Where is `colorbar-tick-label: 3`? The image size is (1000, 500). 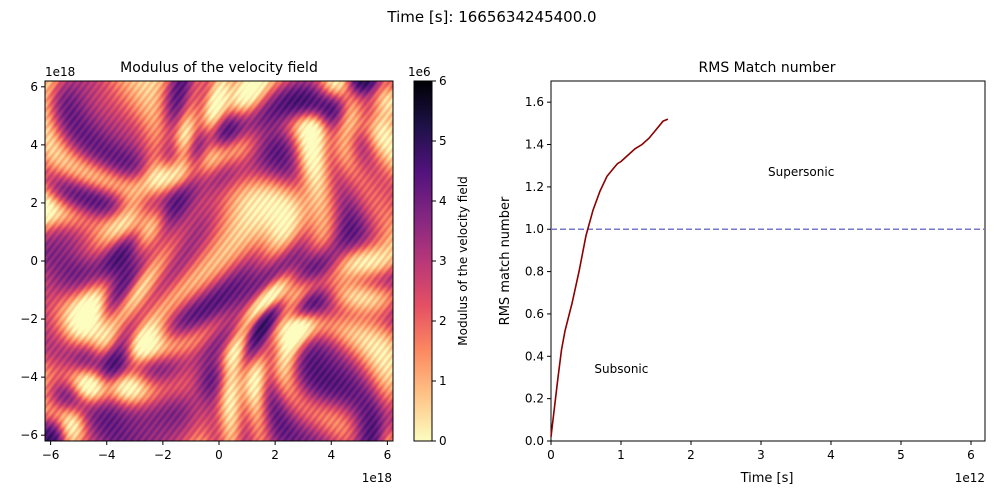 colorbar-tick-label: 3 is located at coordinates (443, 261).